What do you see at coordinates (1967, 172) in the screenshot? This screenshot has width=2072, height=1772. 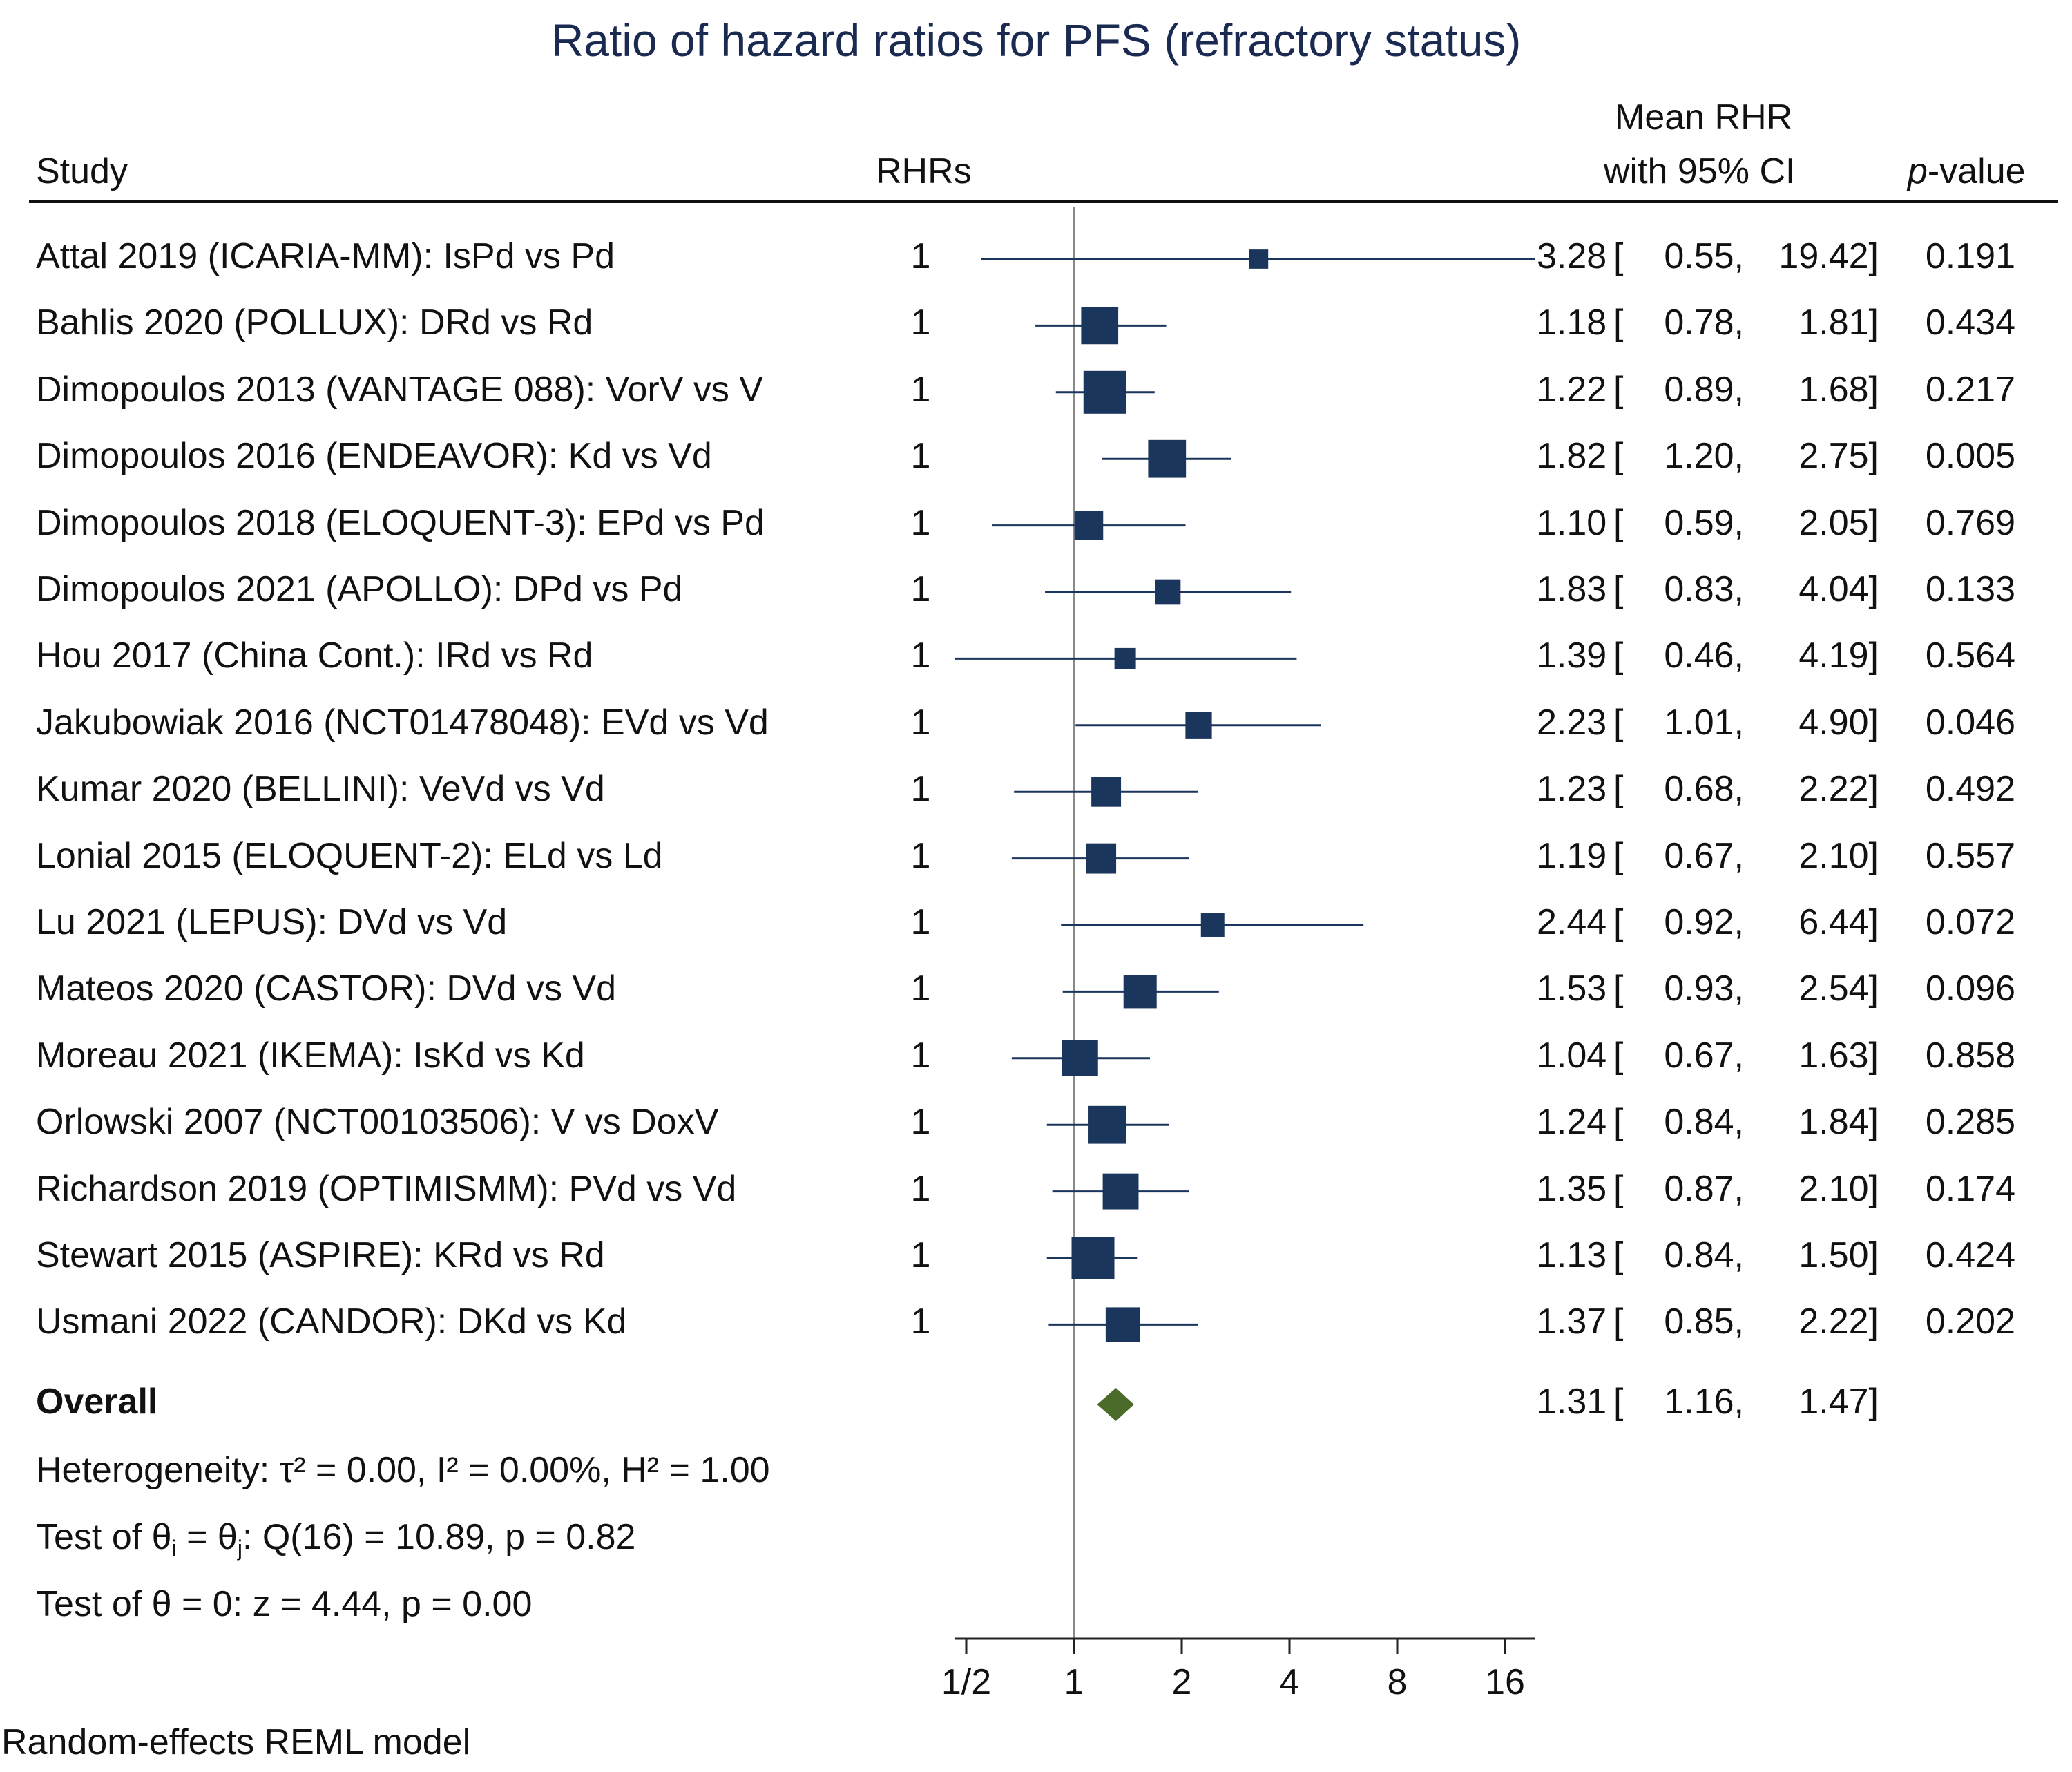 I see `header-pvalue: p-value` at bounding box center [1967, 172].